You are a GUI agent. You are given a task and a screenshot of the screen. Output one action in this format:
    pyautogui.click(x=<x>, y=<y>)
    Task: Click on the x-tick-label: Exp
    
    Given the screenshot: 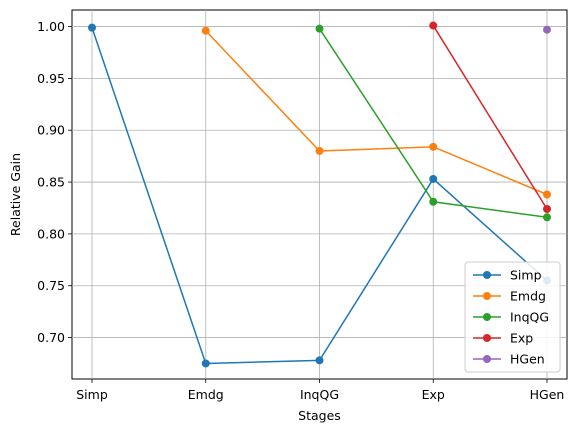 What is the action you would take?
    pyautogui.click(x=433, y=394)
    